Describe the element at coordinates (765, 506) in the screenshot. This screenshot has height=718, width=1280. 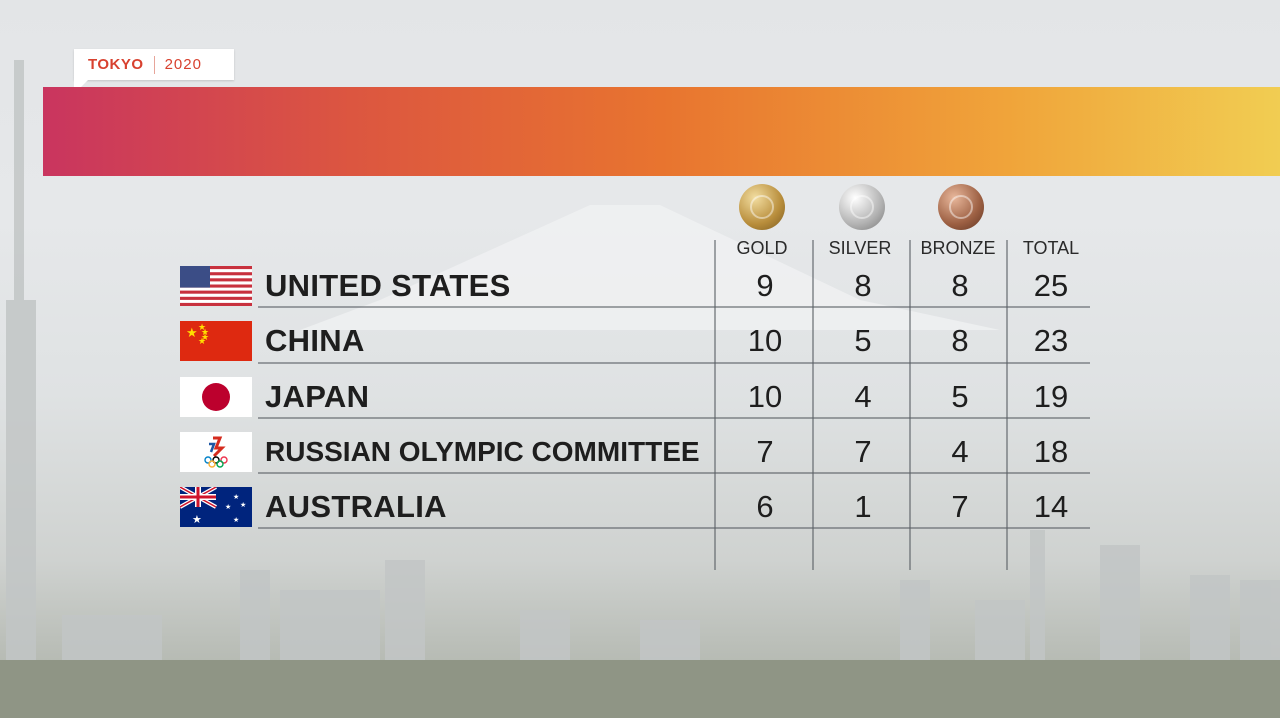
I see `gold-count: 6` at that location.